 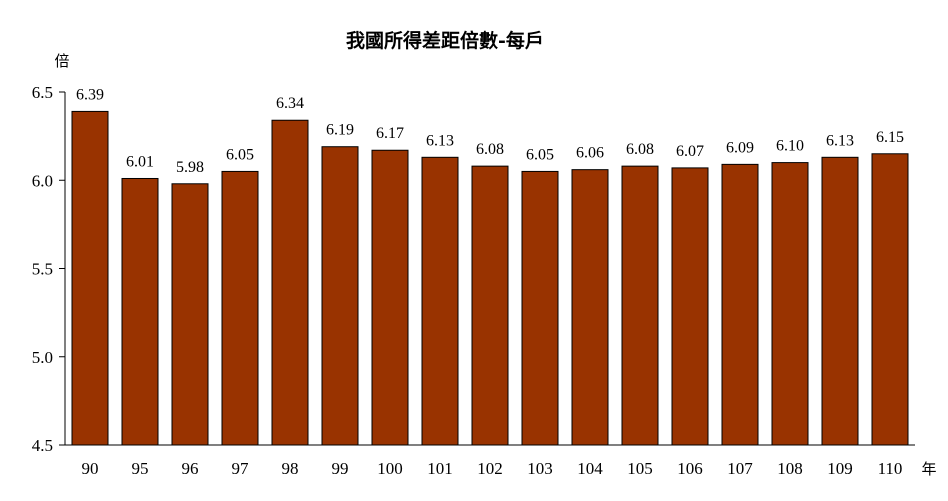 What do you see at coordinates (540, 154) in the screenshot?
I see `data-label-103: 6.05` at bounding box center [540, 154].